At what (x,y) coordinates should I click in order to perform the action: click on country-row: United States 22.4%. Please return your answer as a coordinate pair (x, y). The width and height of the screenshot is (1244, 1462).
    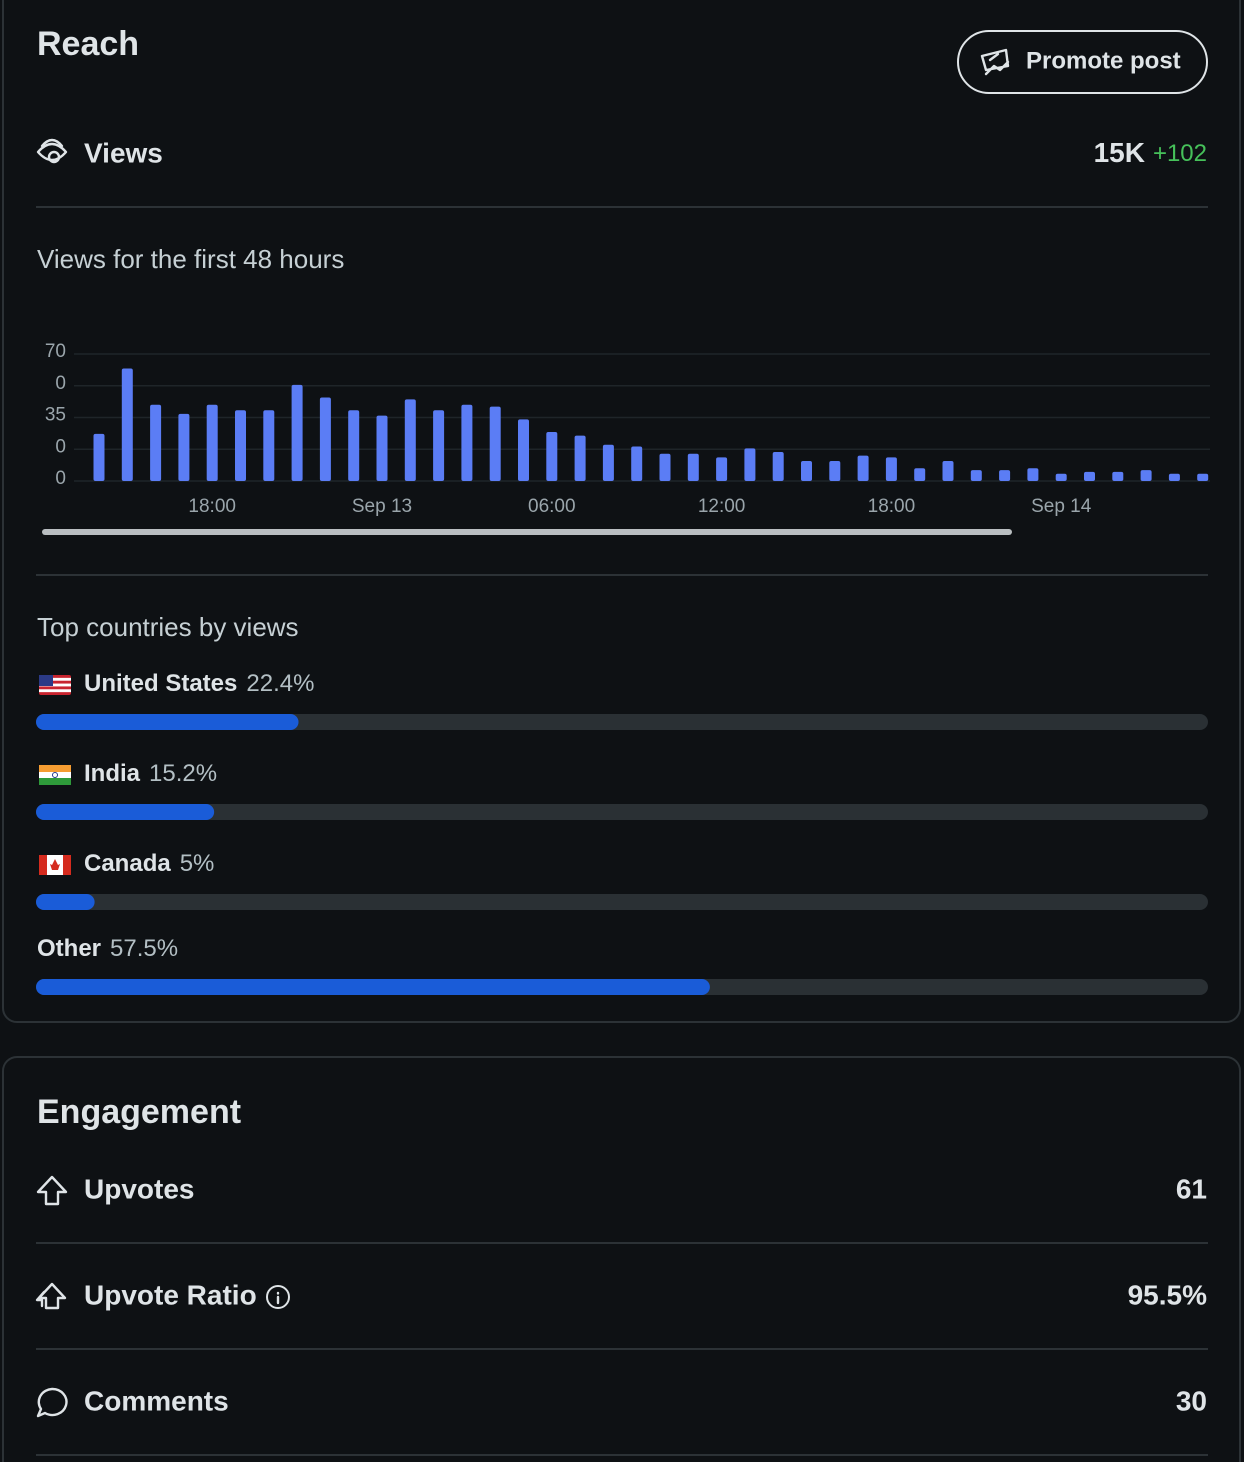
    Looking at the image, I should click on (199, 683).